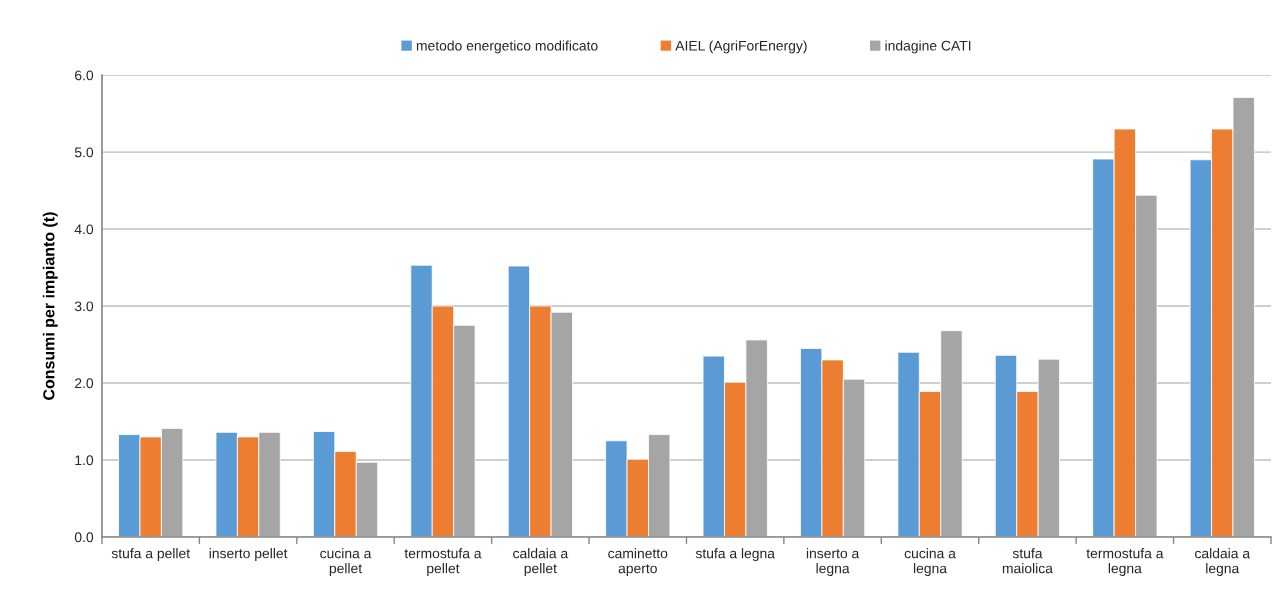 The height and width of the screenshot is (596, 1278). What do you see at coordinates (84, 383) in the screenshot?
I see `y-tick-label: 2.0` at bounding box center [84, 383].